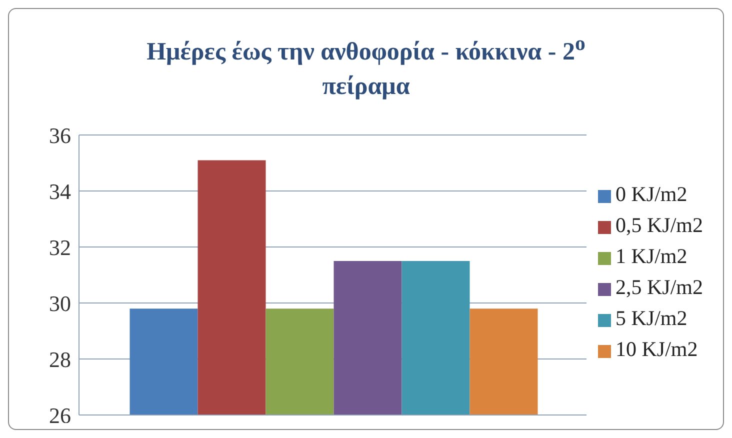 This screenshot has height=438, width=732. I want to click on y-tick-label: 32, so click(60, 247).